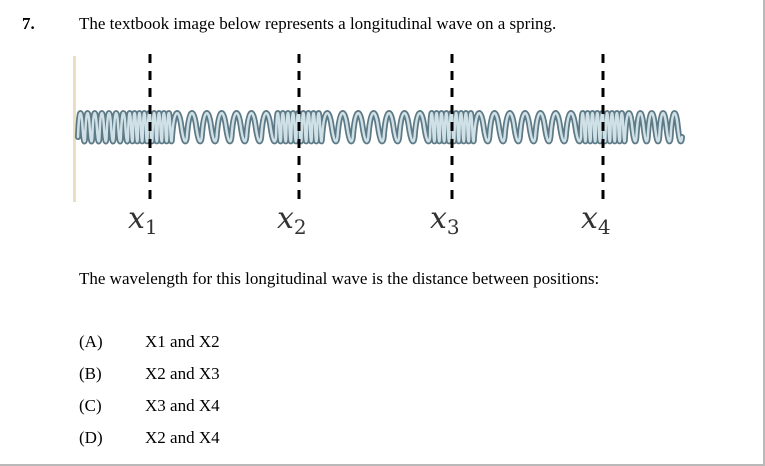 The width and height of the screenshot is (765, 466). What do you see at coordinates (28, 23) in the screenshot?
I see `question-number: 7.` at bounding box center [28, 23].